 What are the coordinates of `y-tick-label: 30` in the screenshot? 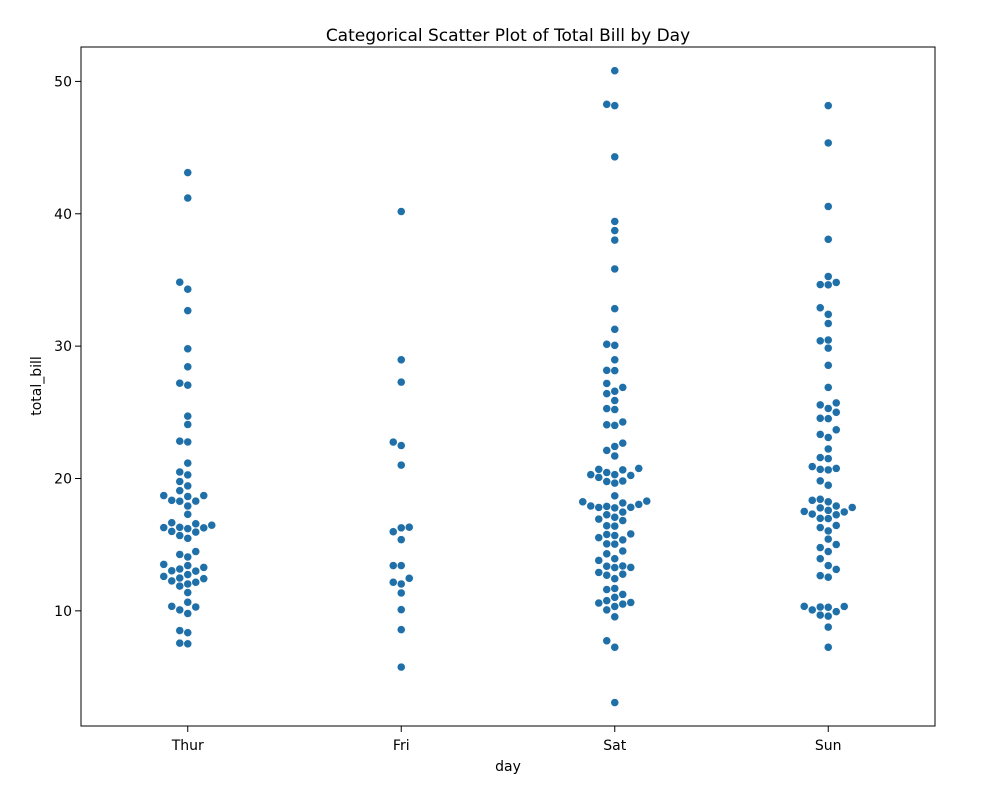 It's located at (63, 347).